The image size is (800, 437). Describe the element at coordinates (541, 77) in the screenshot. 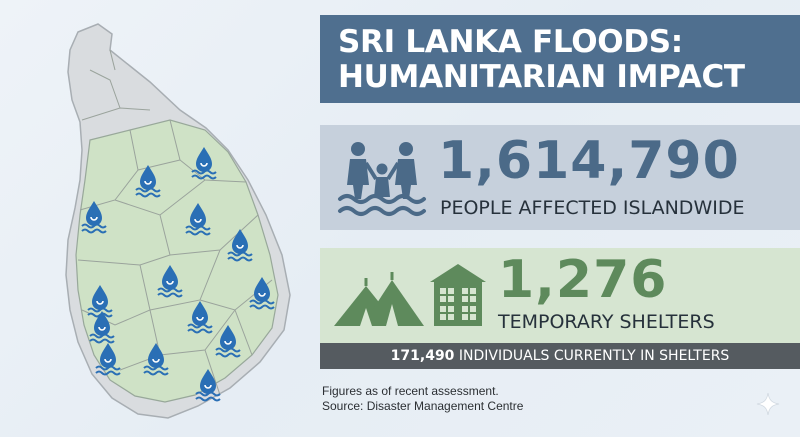

I see `title-line-2: HUMANITARIAN IMPACT` at that location.